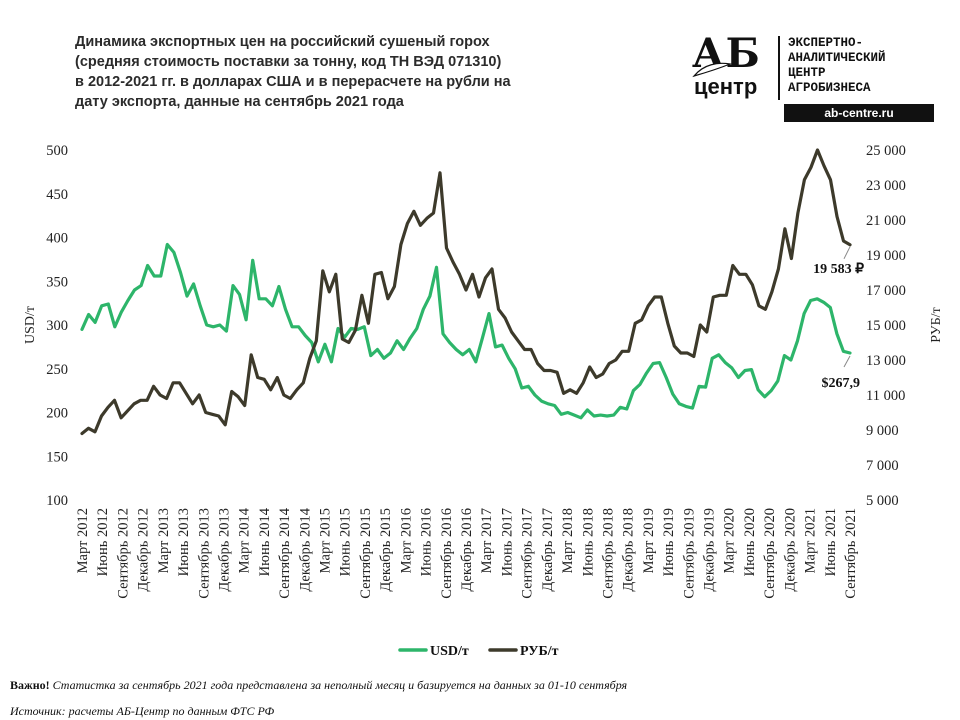 The width and height of the screenshot is (960, 720). What do you see at coordinates (841, 383) in the screenshot?
I see `annotation-label: $267,9` at bounding box center [841, 383].